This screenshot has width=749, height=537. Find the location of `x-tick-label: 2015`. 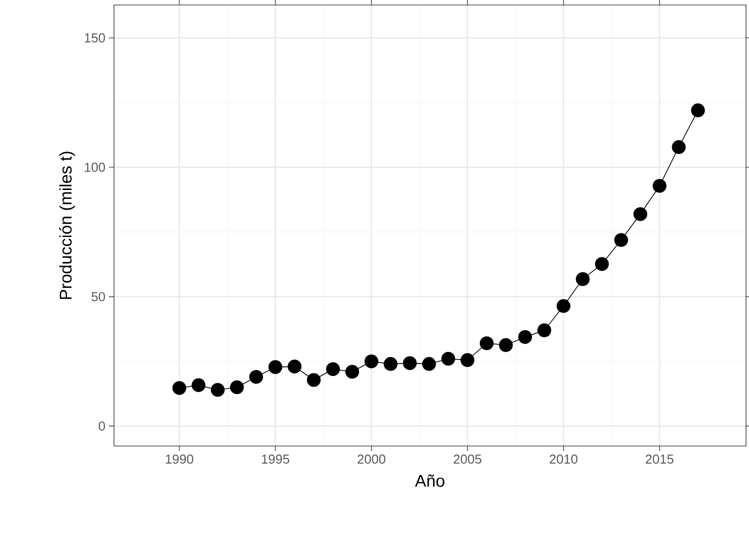

x-tick-label: 2015 is located at coordinates (660, 459).